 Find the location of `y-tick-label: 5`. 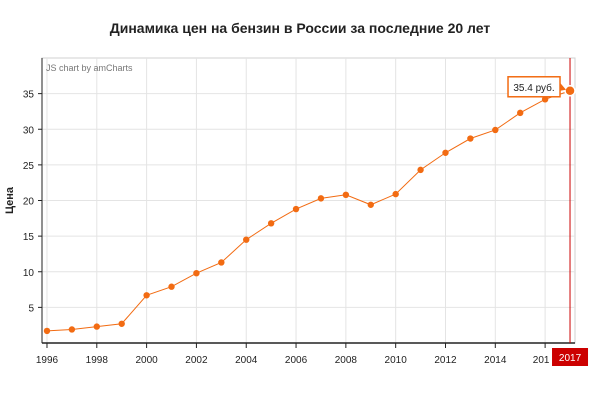

y-tick-label: 5 is located at coordinates (31, 308).